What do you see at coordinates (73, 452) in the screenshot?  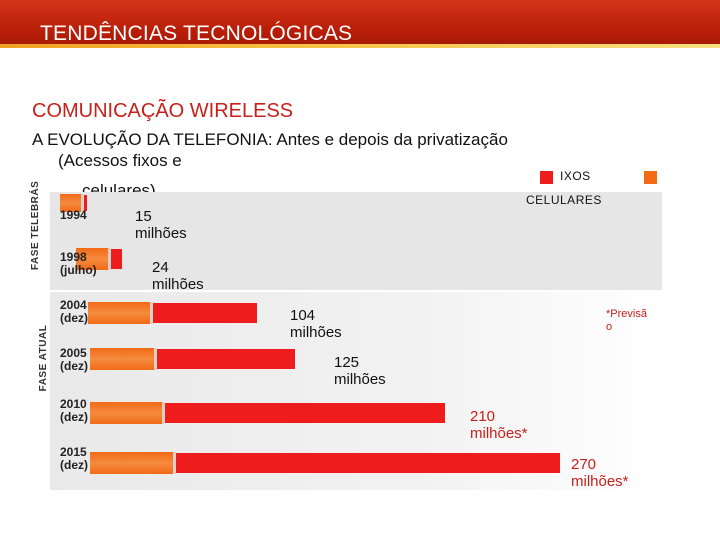 I see `category-label-line: 2015` at bounding box center [73, 452].